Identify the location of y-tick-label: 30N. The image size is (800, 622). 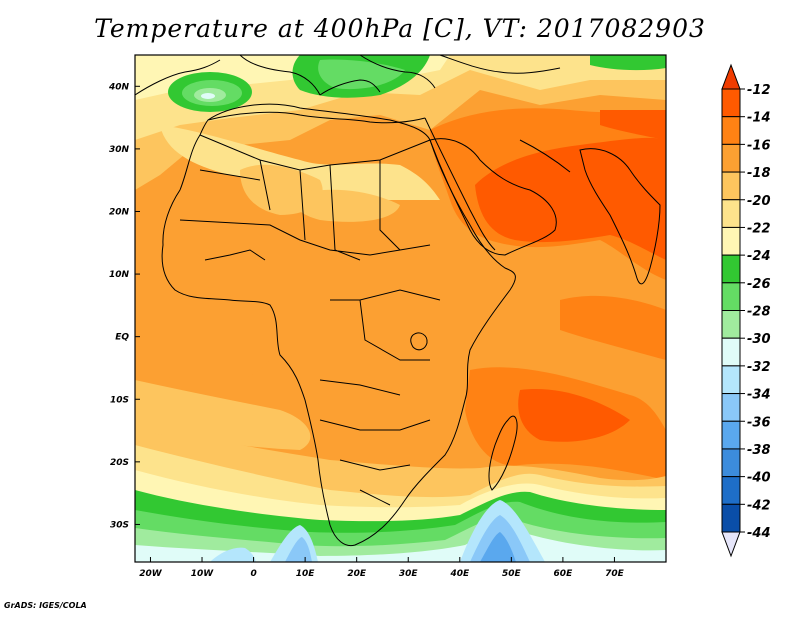
(119, 150).